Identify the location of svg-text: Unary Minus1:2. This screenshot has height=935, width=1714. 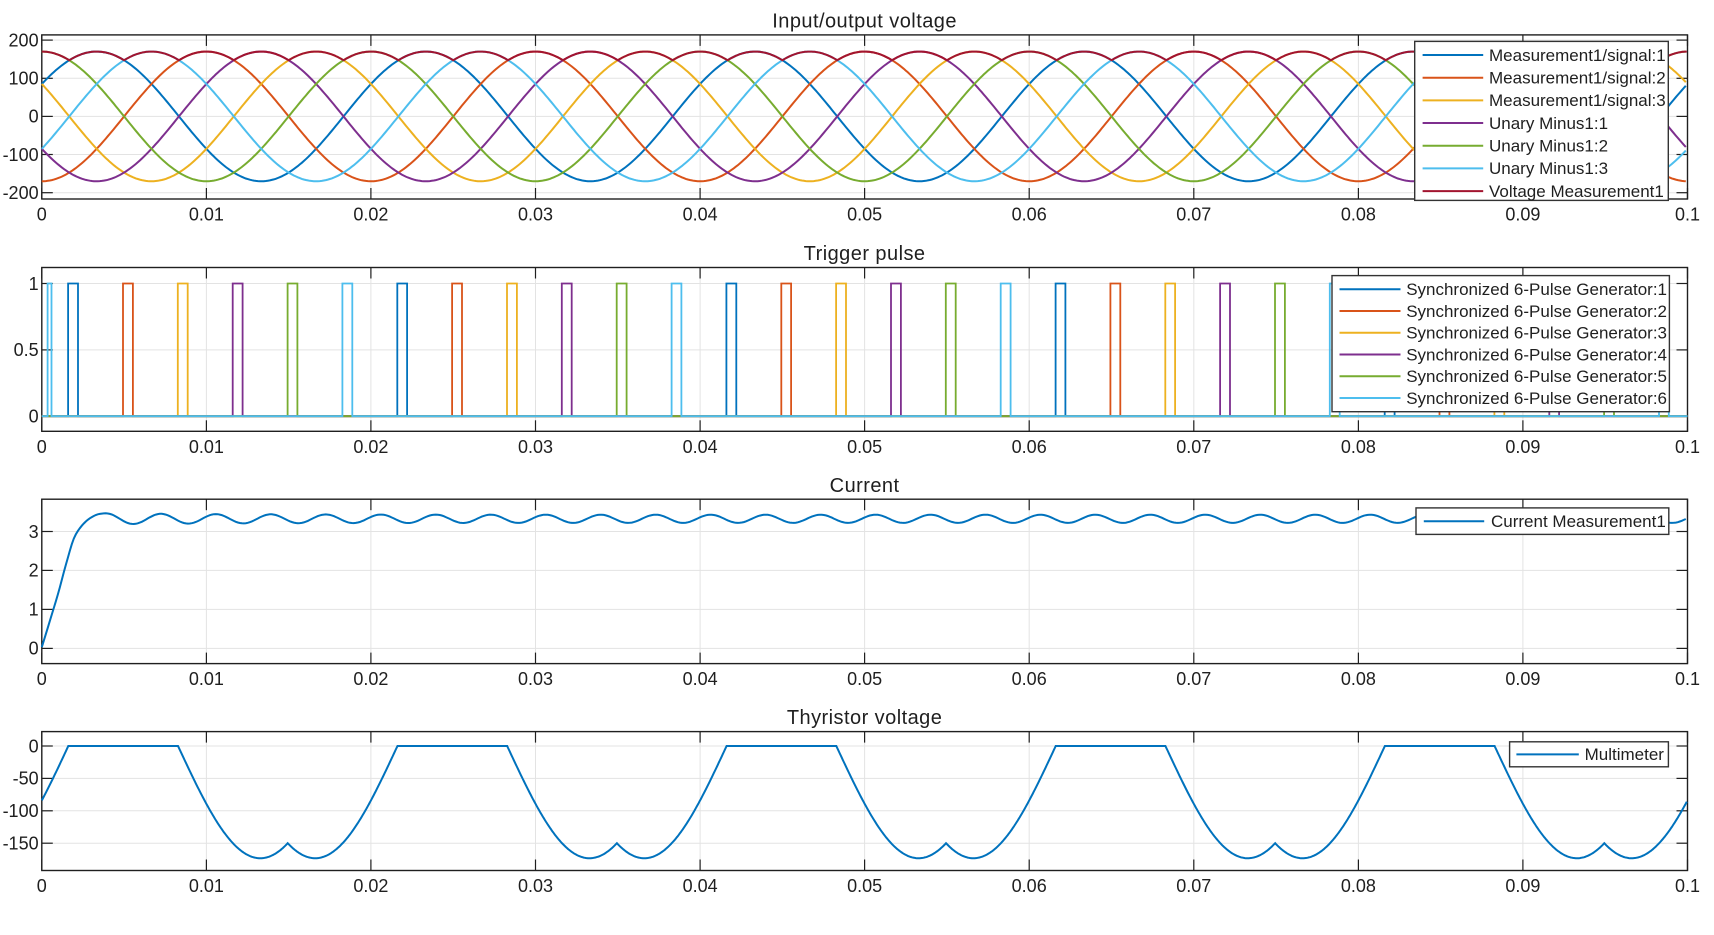
(1548, 146).